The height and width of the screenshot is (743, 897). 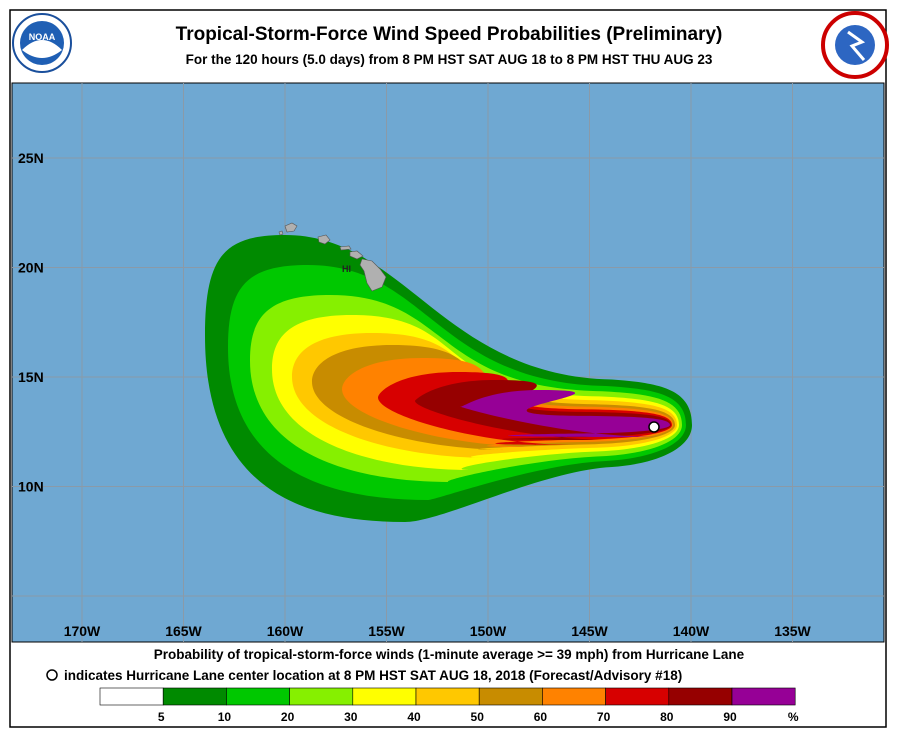 I want to click on hawaiian-islands, so click(x=332, y=257).